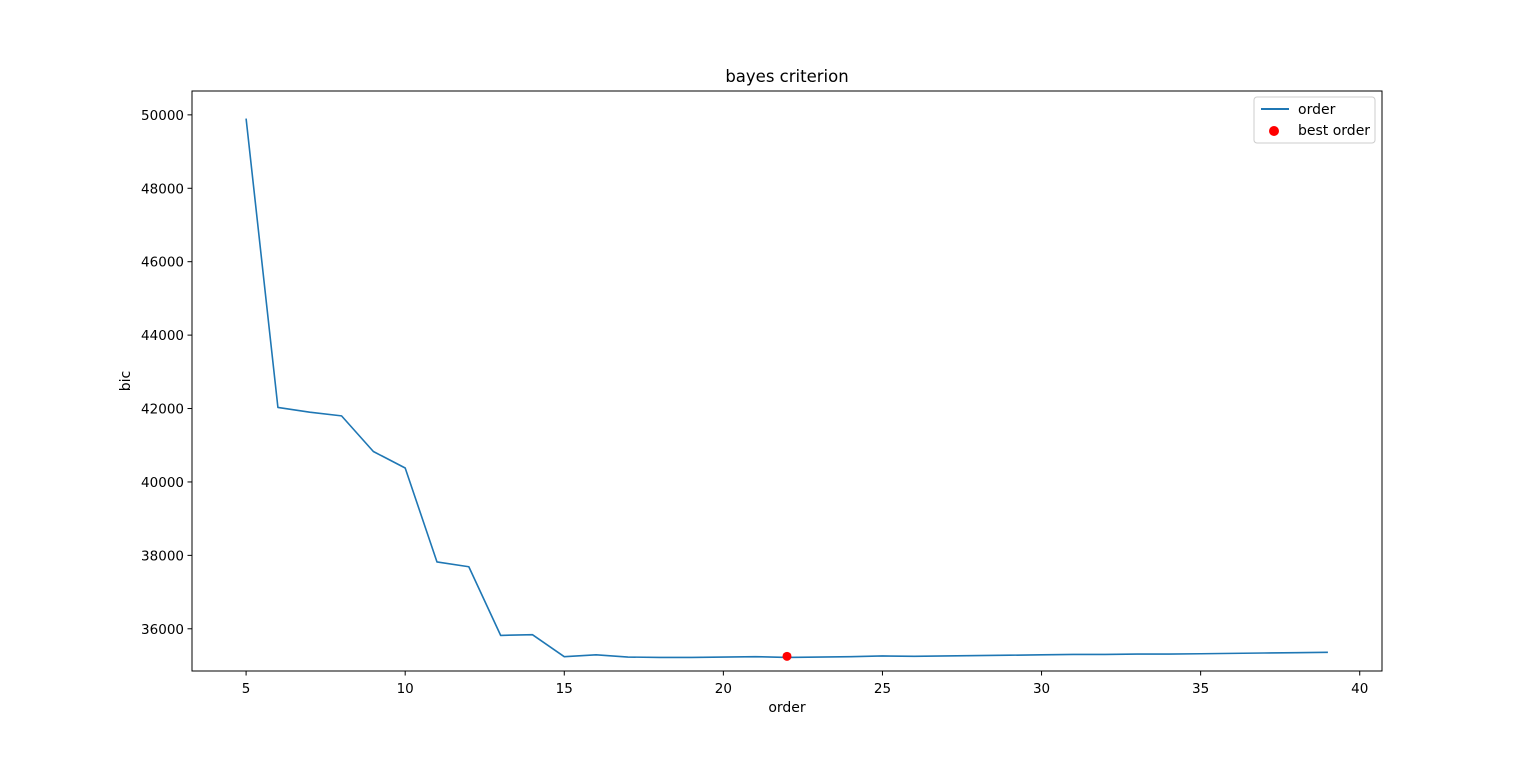  Describe the element at coordinates (1359, 689) in the screenshot. I see `x-tick-label: 40` at that location.